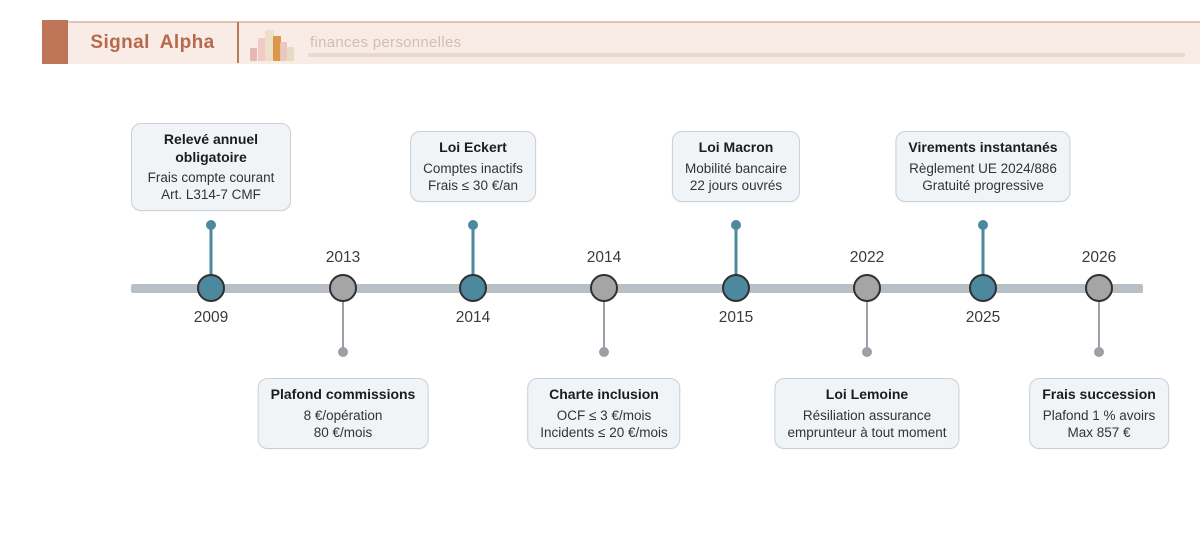  What do you see at coordinates (343, 257) in the screenshot?
I see `year-label: 2013` at bounding box center [343, 257].